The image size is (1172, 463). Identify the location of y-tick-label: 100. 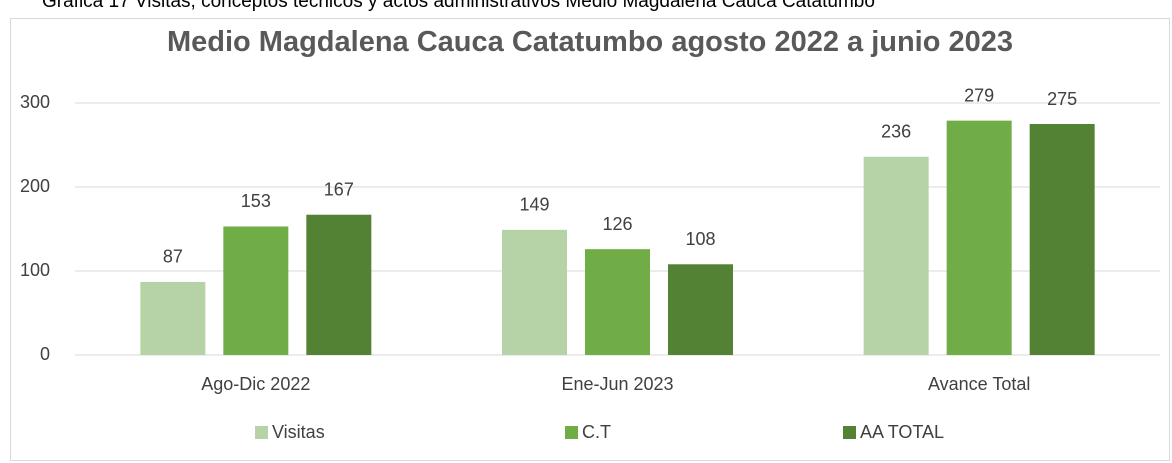
(35, 270).